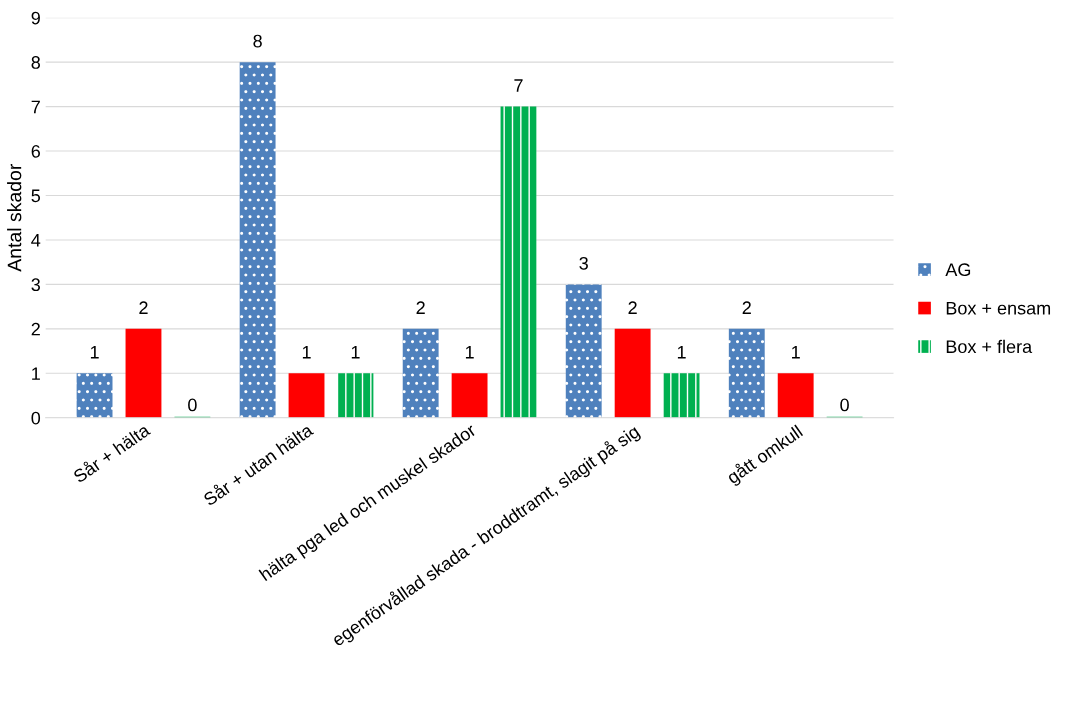 This screenshot has width=1087, height=708. What do you see at coordinates (518, 85) in the screenshot?
I see `data-label: 7` at bounding box center [518, 85].